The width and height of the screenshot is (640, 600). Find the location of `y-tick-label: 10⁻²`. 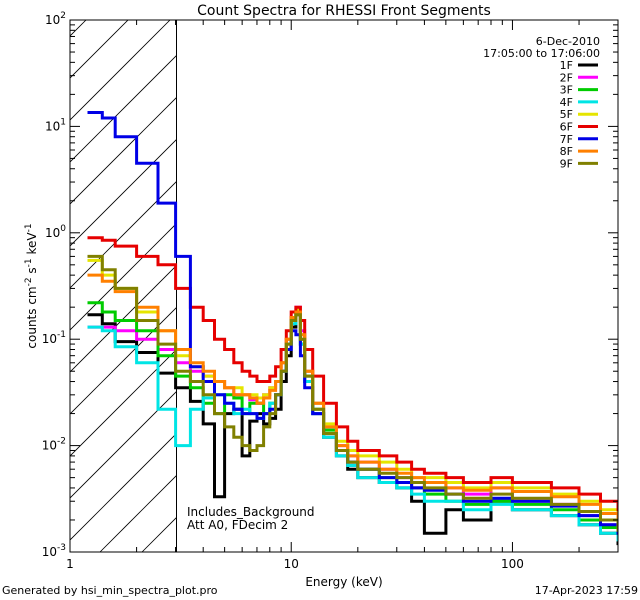

y-tick-label: 10⁻² is located at coordinates (54, 445).